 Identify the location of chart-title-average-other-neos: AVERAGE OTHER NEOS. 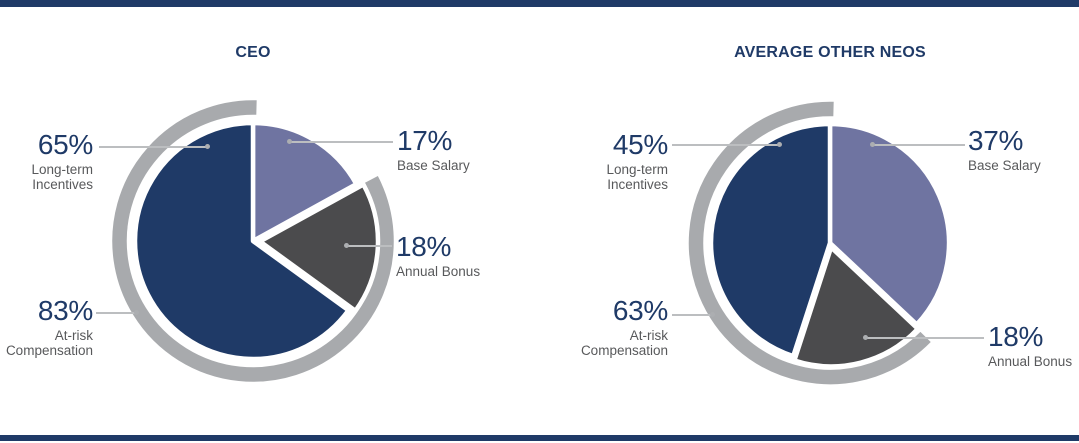
(830, 52).